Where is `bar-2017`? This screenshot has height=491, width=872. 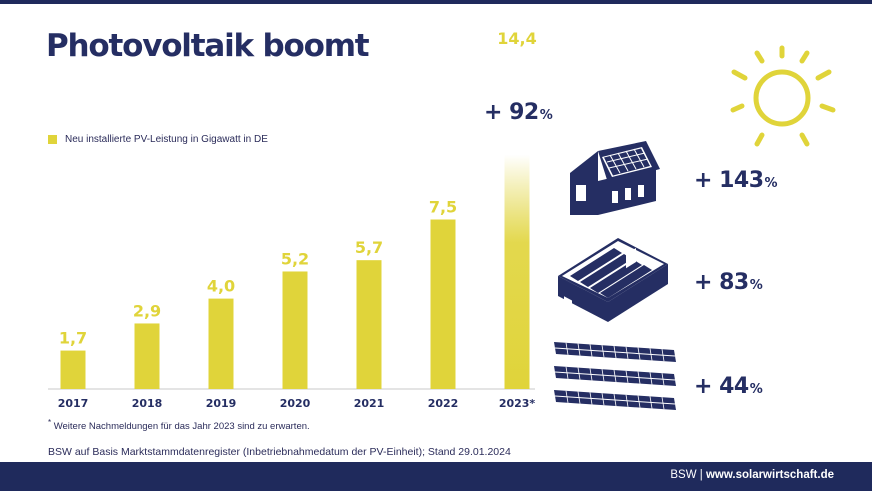 bar-2017 is located at coordinates (73, 369).